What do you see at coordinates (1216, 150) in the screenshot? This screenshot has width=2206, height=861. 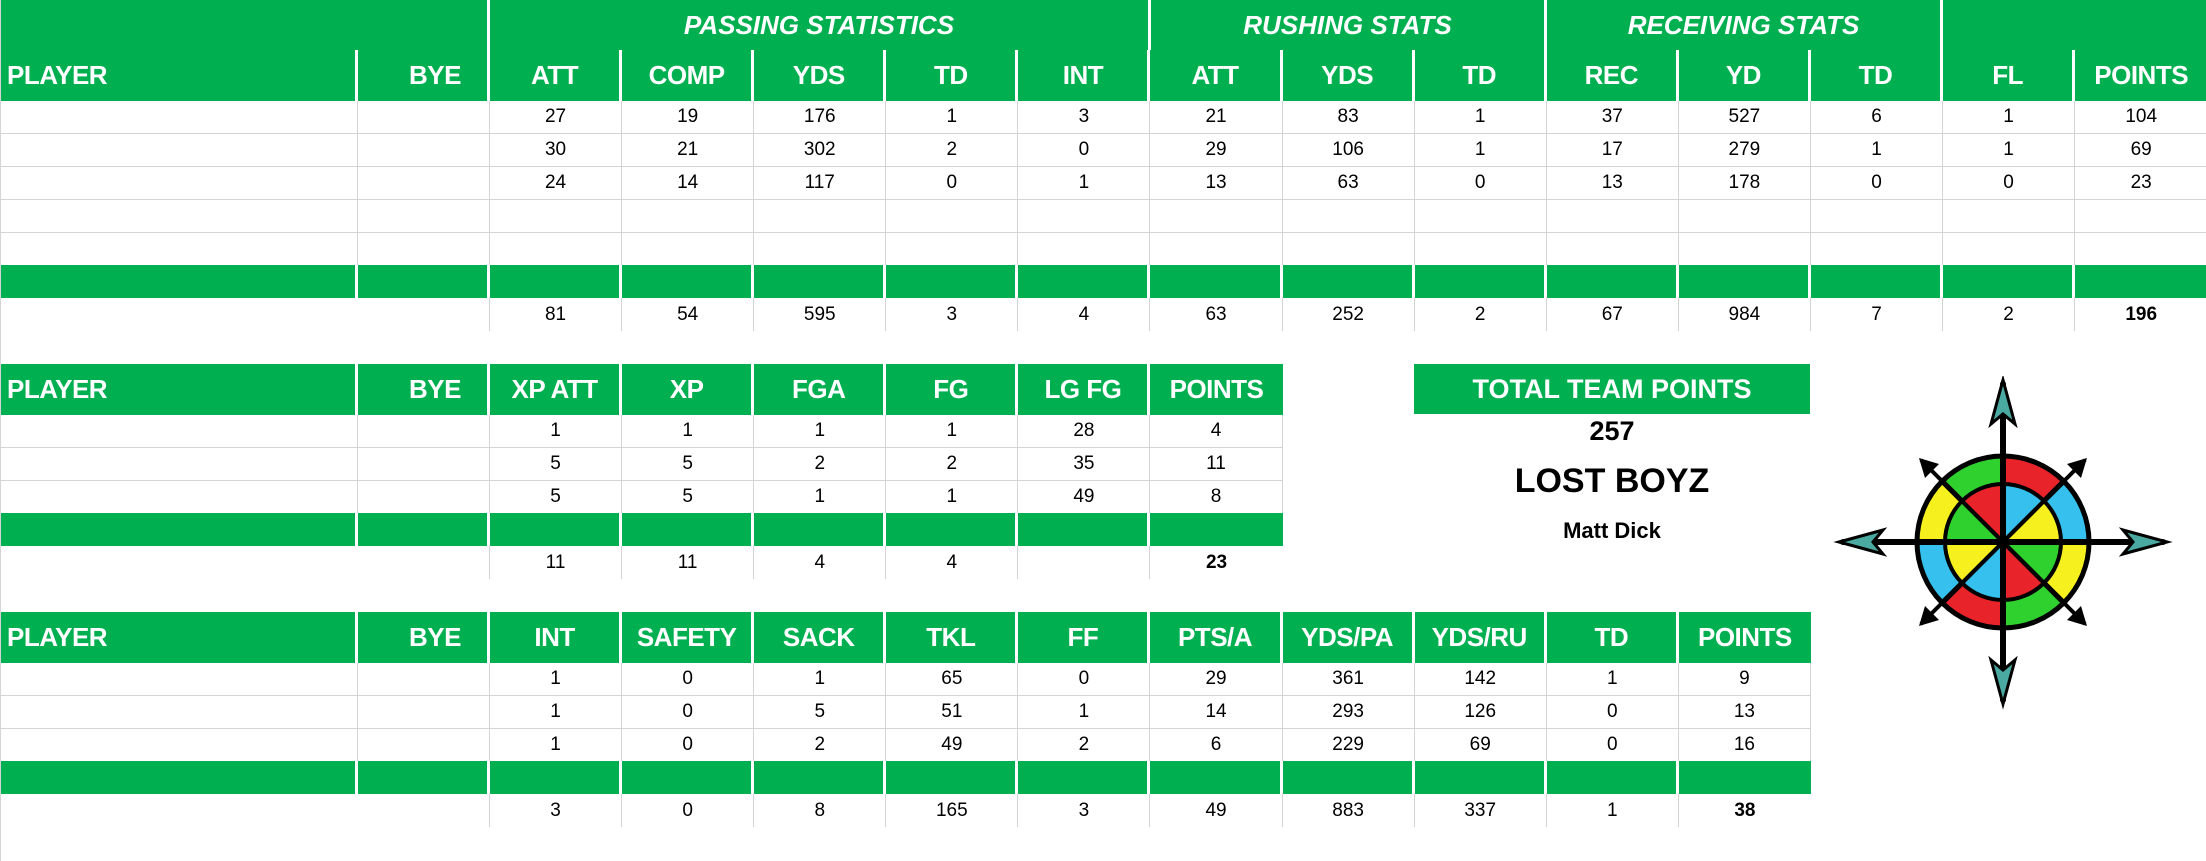 I see `stat-cell: 29` at bounding box center [1216, 150].